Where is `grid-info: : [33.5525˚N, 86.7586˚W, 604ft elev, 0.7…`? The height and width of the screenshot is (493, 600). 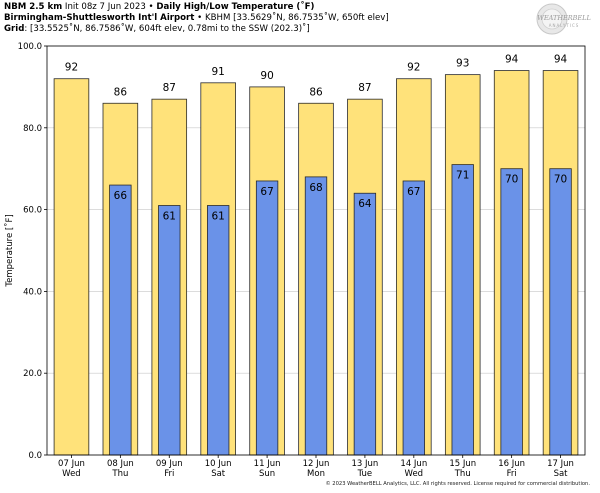 grid-info: : [33.5525˚N, 86.7586˚W, 604ft elev, 0.7… is located at coordinates (167, 29).